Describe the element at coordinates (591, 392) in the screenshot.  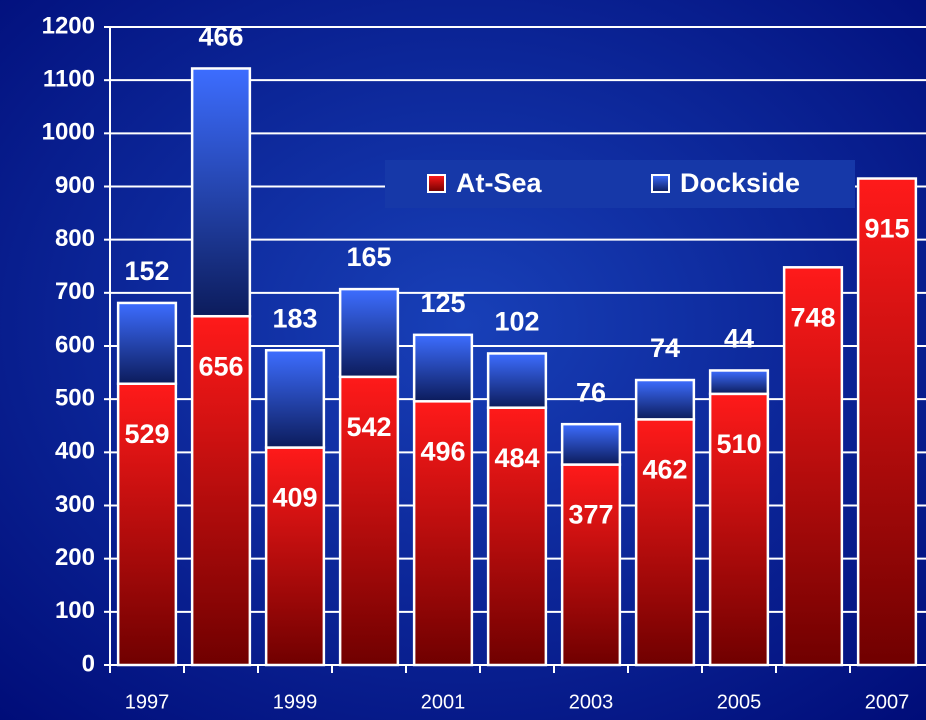
I see `value-label: 76` at that location.